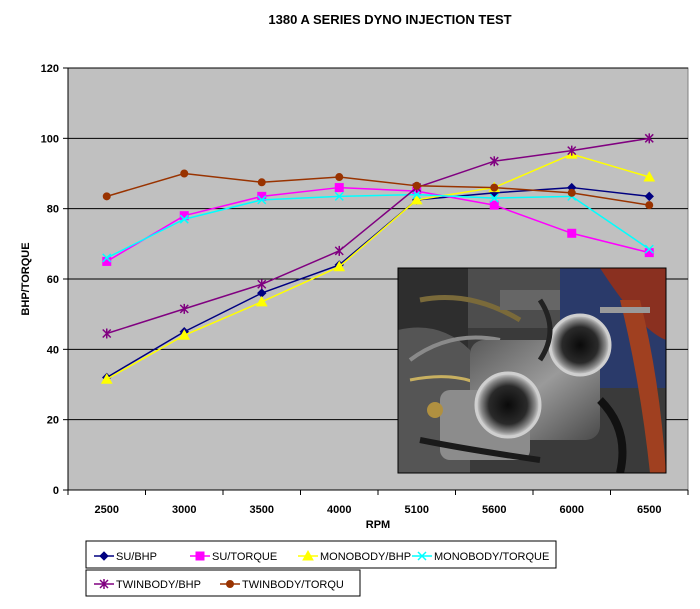  What do you see at coordinates (378, 525) in the screenshot?
I see `x-axis-label: RPM` at bounding box center [378, 525].